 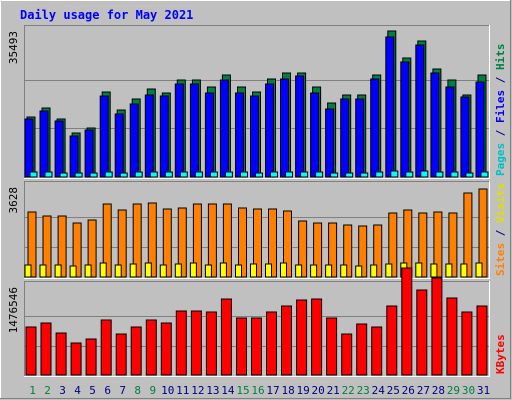 I want to click on day-label-13: 13, so click(x=212, y=390).